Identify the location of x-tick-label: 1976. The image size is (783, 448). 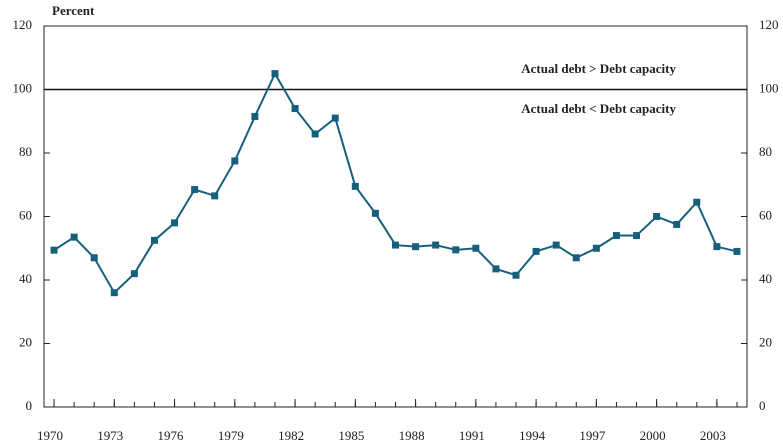
(171, 435).